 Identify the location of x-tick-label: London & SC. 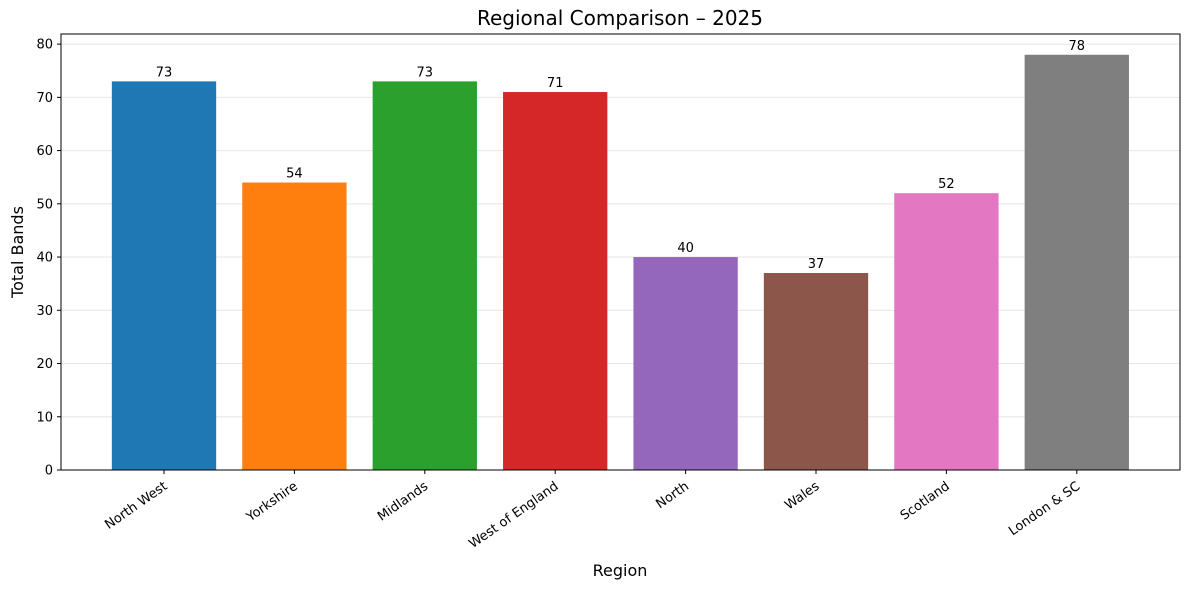
(1044, 509).